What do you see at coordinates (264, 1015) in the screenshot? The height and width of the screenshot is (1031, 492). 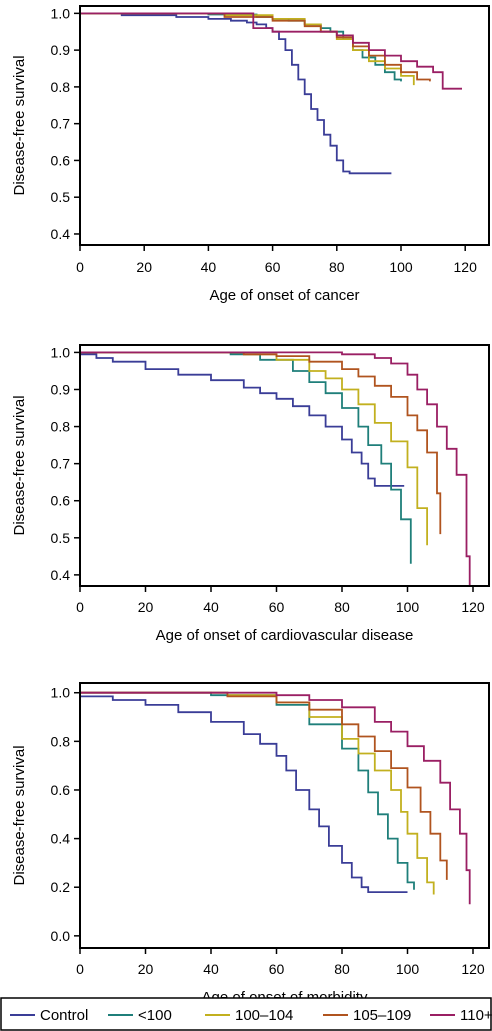 I see `legend-label: 100–104` at bounding box center [264, 1015].